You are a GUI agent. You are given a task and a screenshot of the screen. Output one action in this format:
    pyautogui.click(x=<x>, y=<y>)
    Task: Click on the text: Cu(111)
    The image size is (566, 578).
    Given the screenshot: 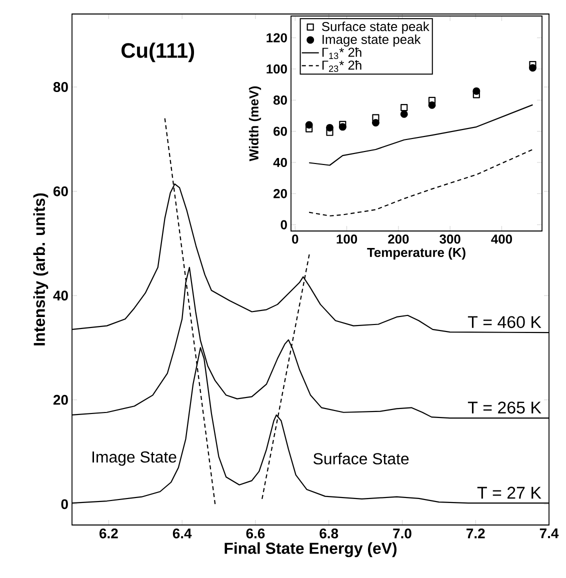 What is the action you would take?
    pyautogui.click(x=158, y=52)
    